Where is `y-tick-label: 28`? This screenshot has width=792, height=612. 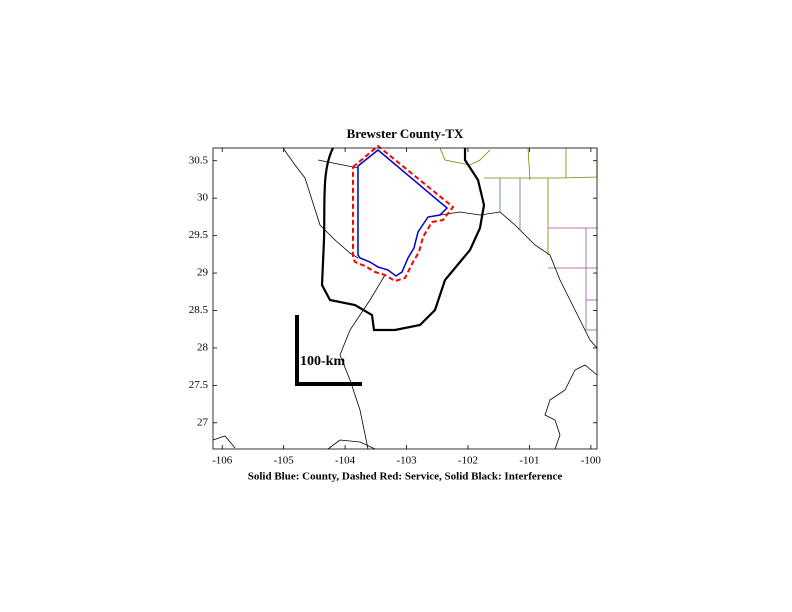 y-tick-label: 28 is located at coordinates (203, 347).